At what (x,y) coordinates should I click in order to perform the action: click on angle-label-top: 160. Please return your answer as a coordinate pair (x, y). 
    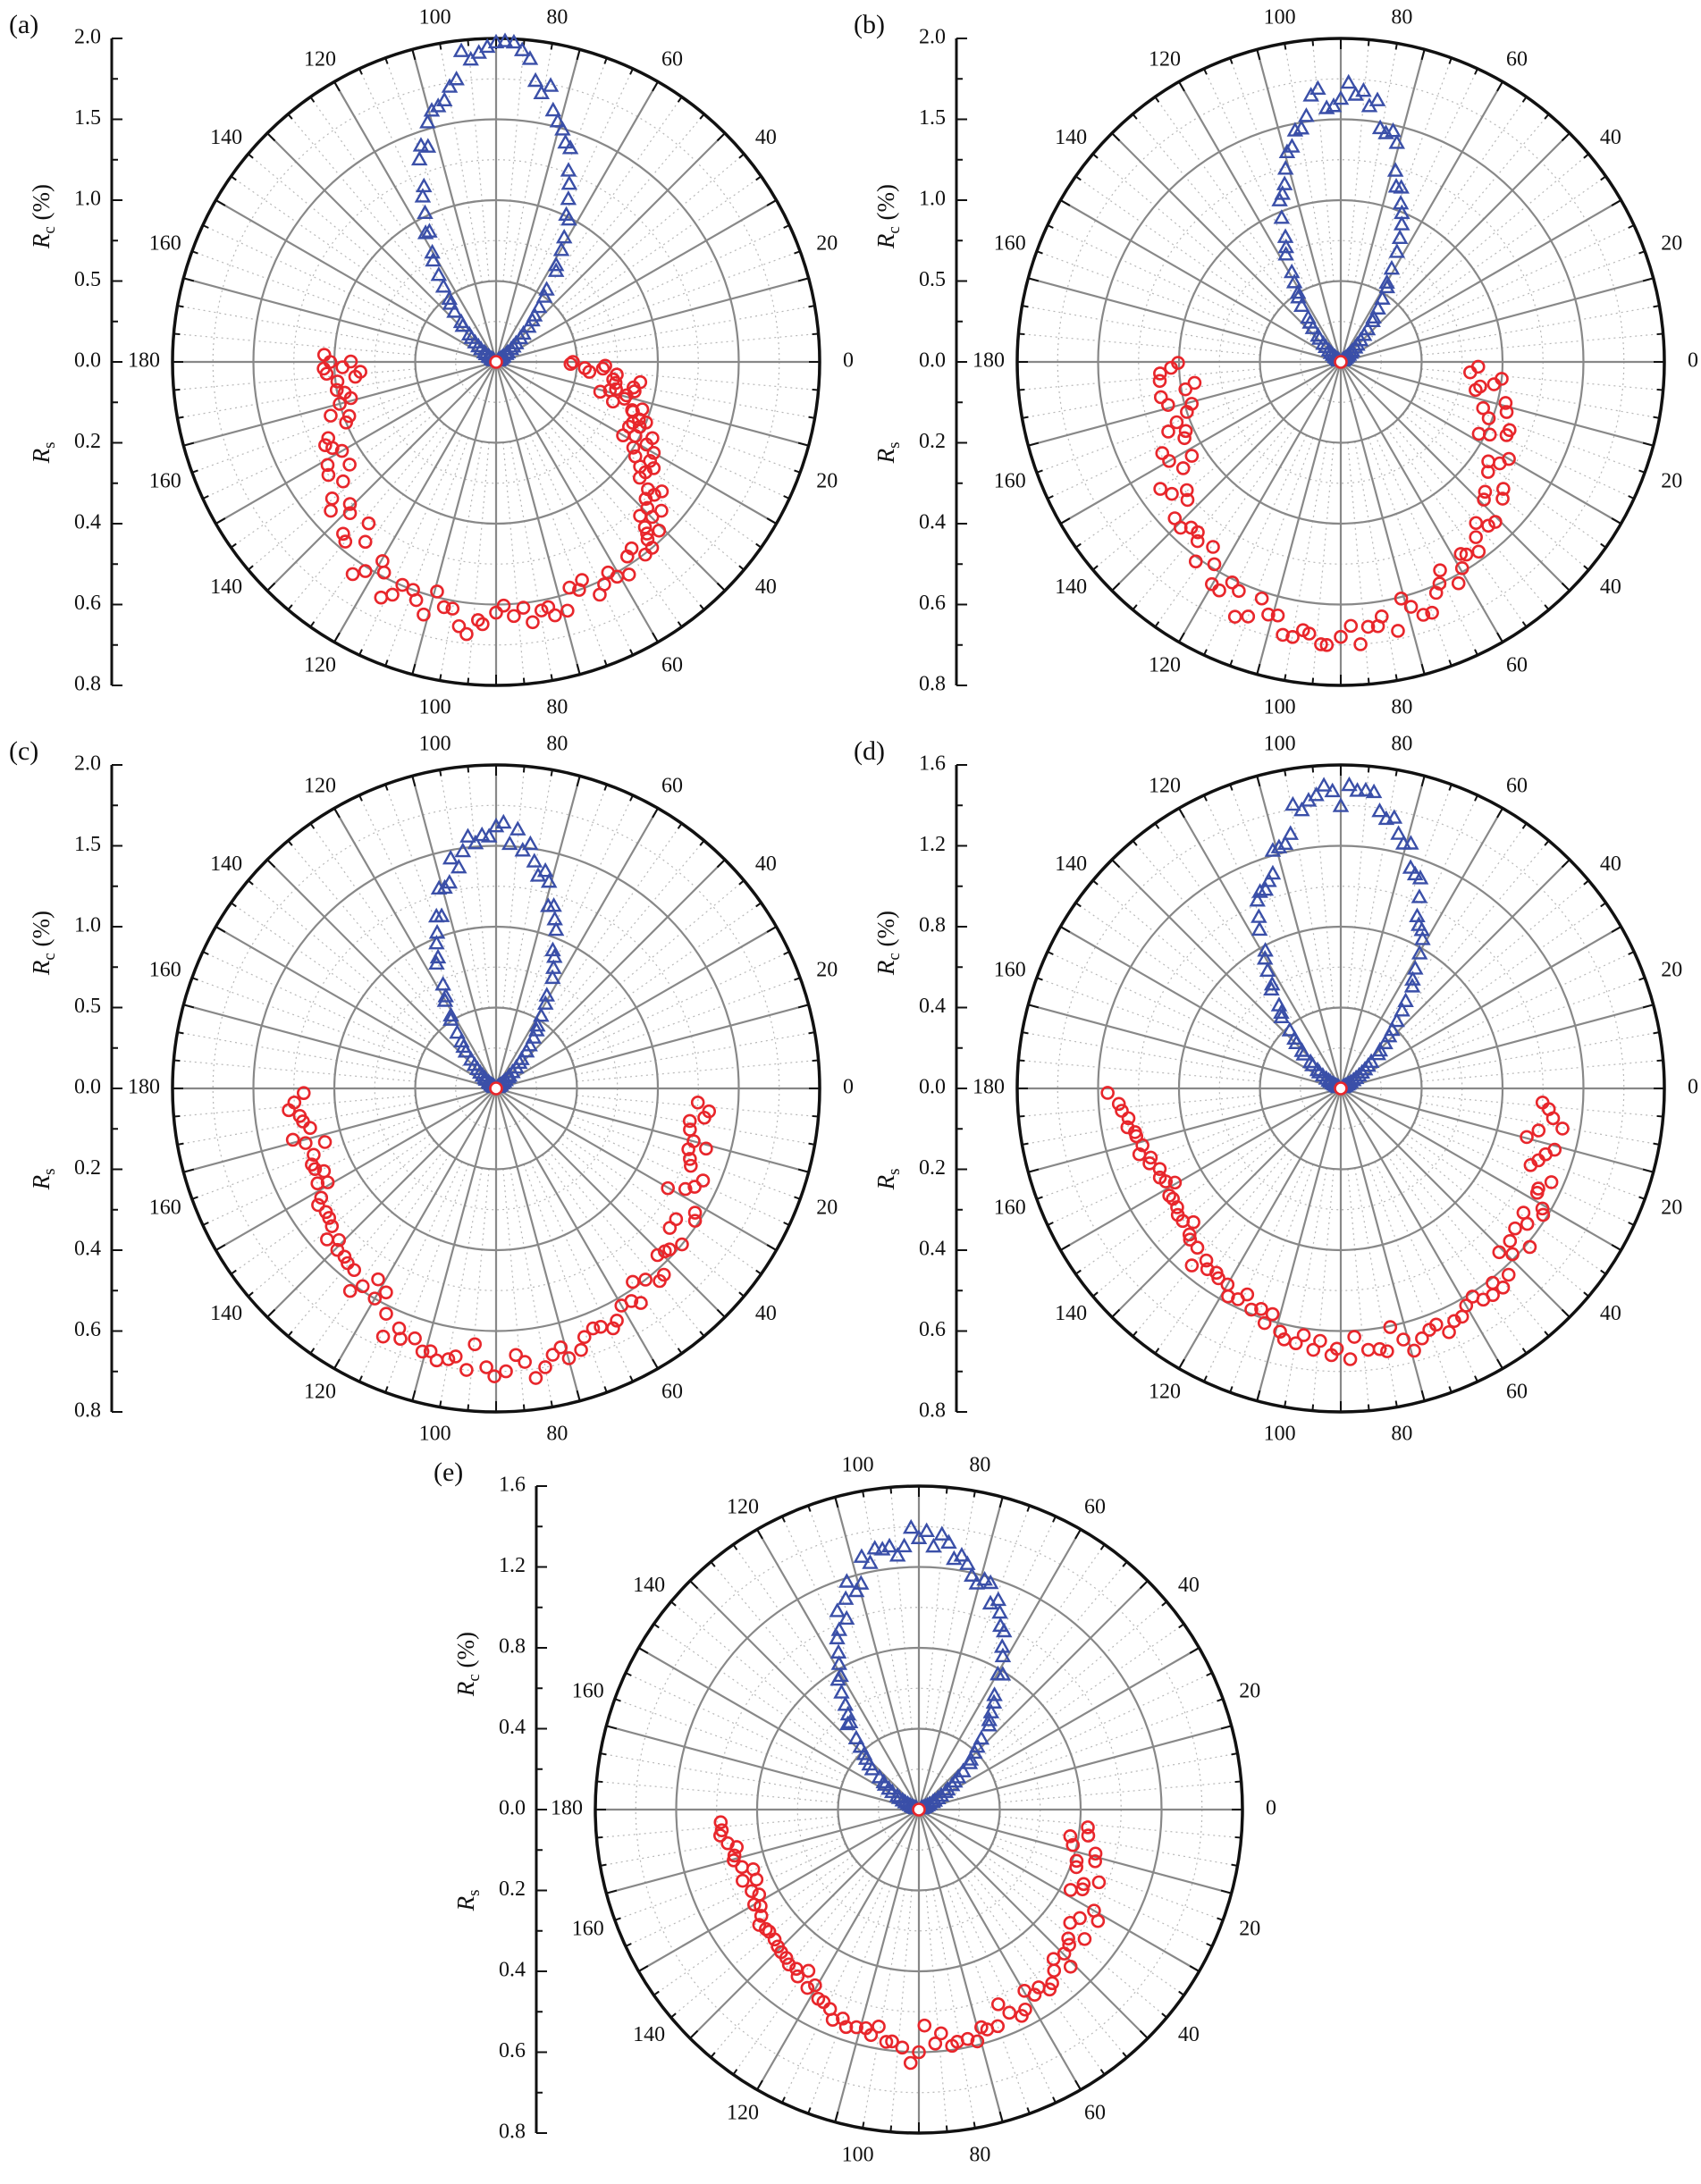
    Looking at the image, I should click on (588, 1691).